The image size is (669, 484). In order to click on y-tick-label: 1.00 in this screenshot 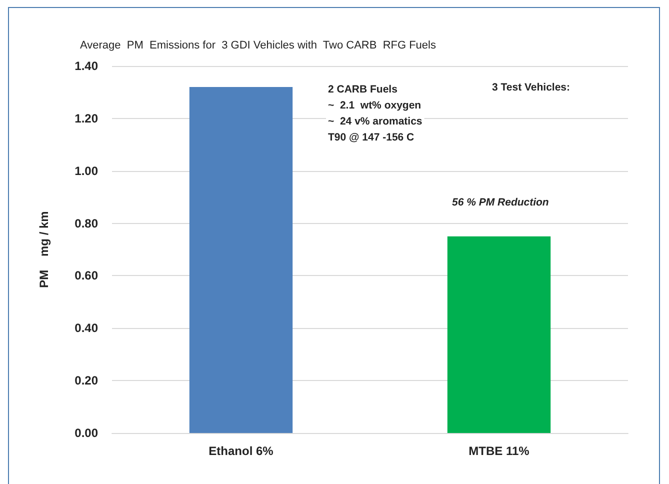, I will do `click(86, 171)`.